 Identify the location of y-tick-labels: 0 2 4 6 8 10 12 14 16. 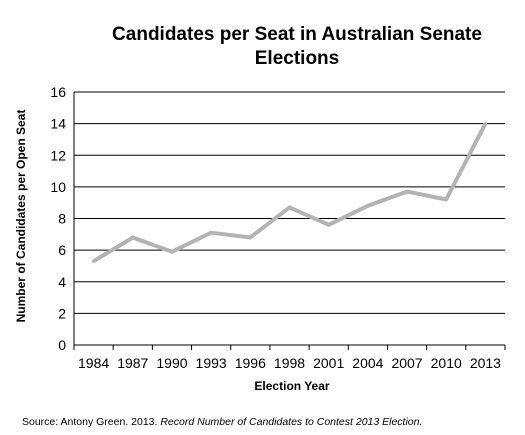
(58, 218).